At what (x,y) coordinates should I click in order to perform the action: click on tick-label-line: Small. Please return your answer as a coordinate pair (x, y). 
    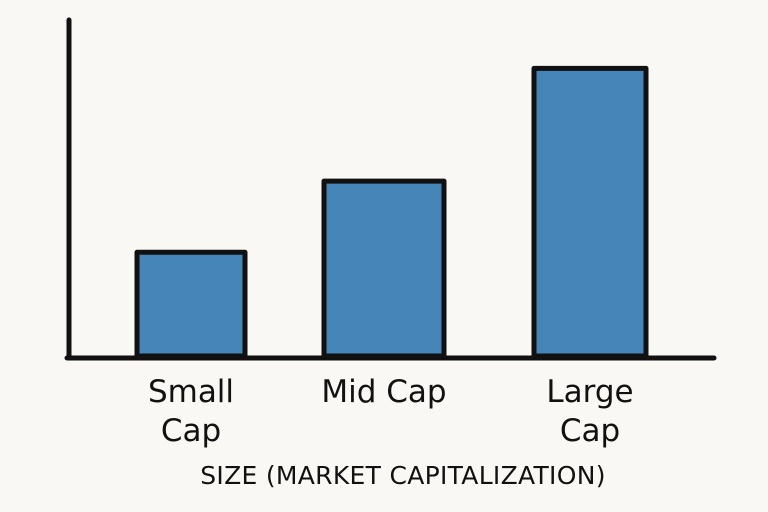
    Looking at the image, I should click on (191, 392).